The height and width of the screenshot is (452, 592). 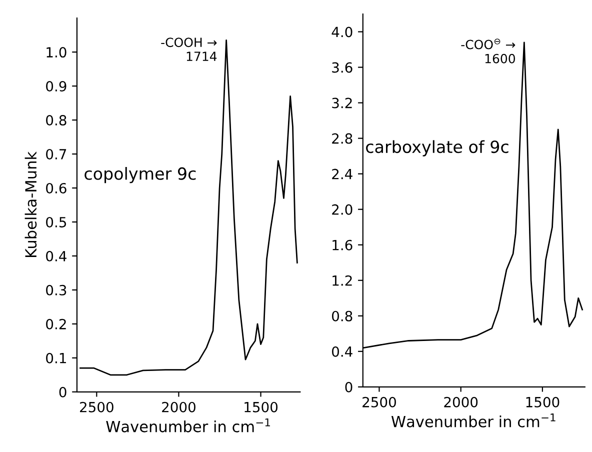 What do you see at coordinates (56, 290) in the screenshot?
I see `y-tick-label: 0.3` at bounding box center [56, 290].